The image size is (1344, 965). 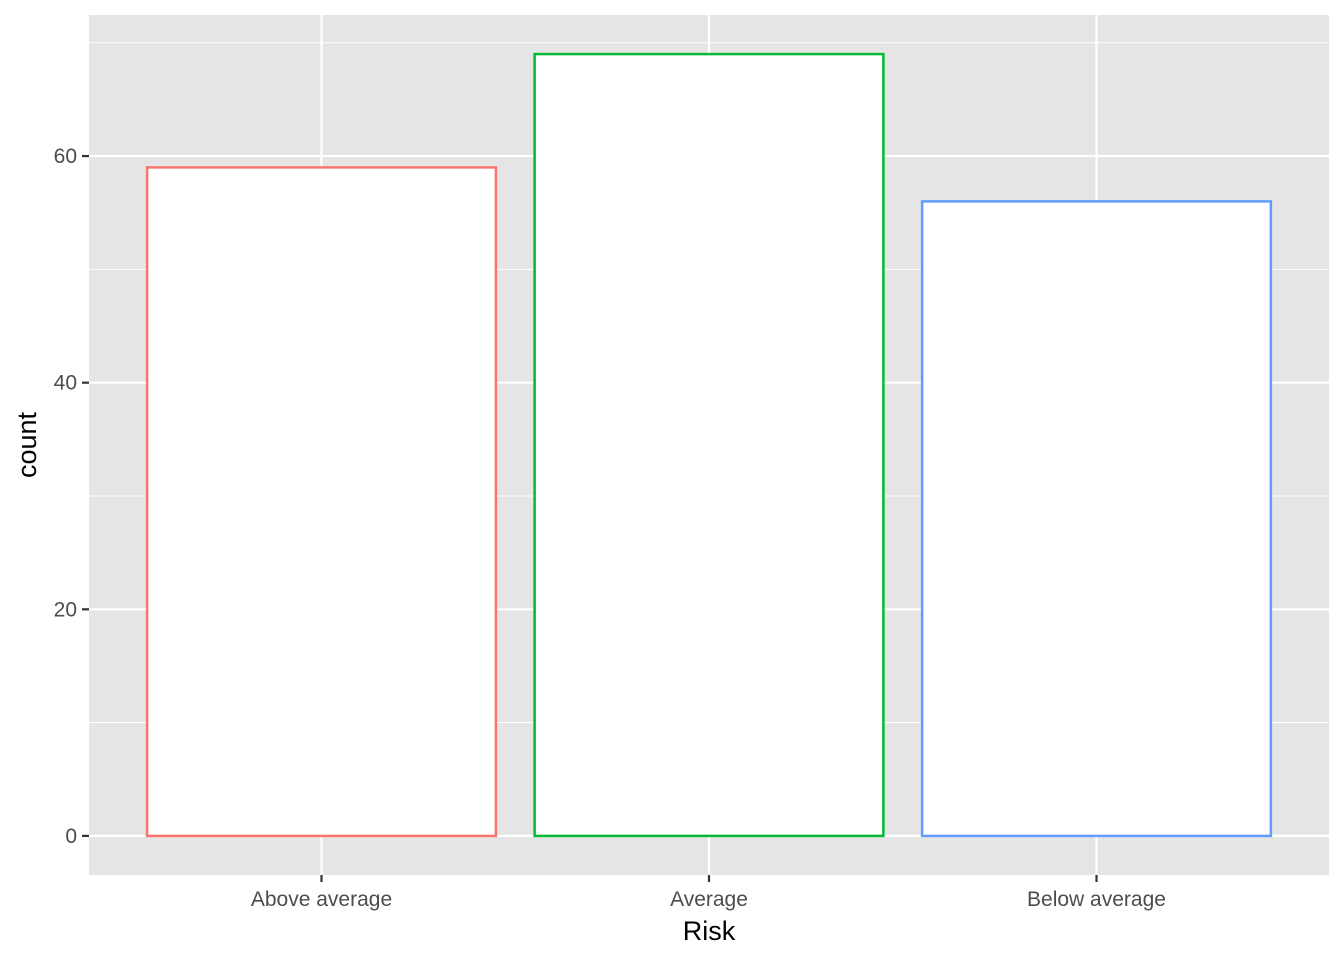 I want to click on y-tick-label: 20, so click(x=65, y=609).